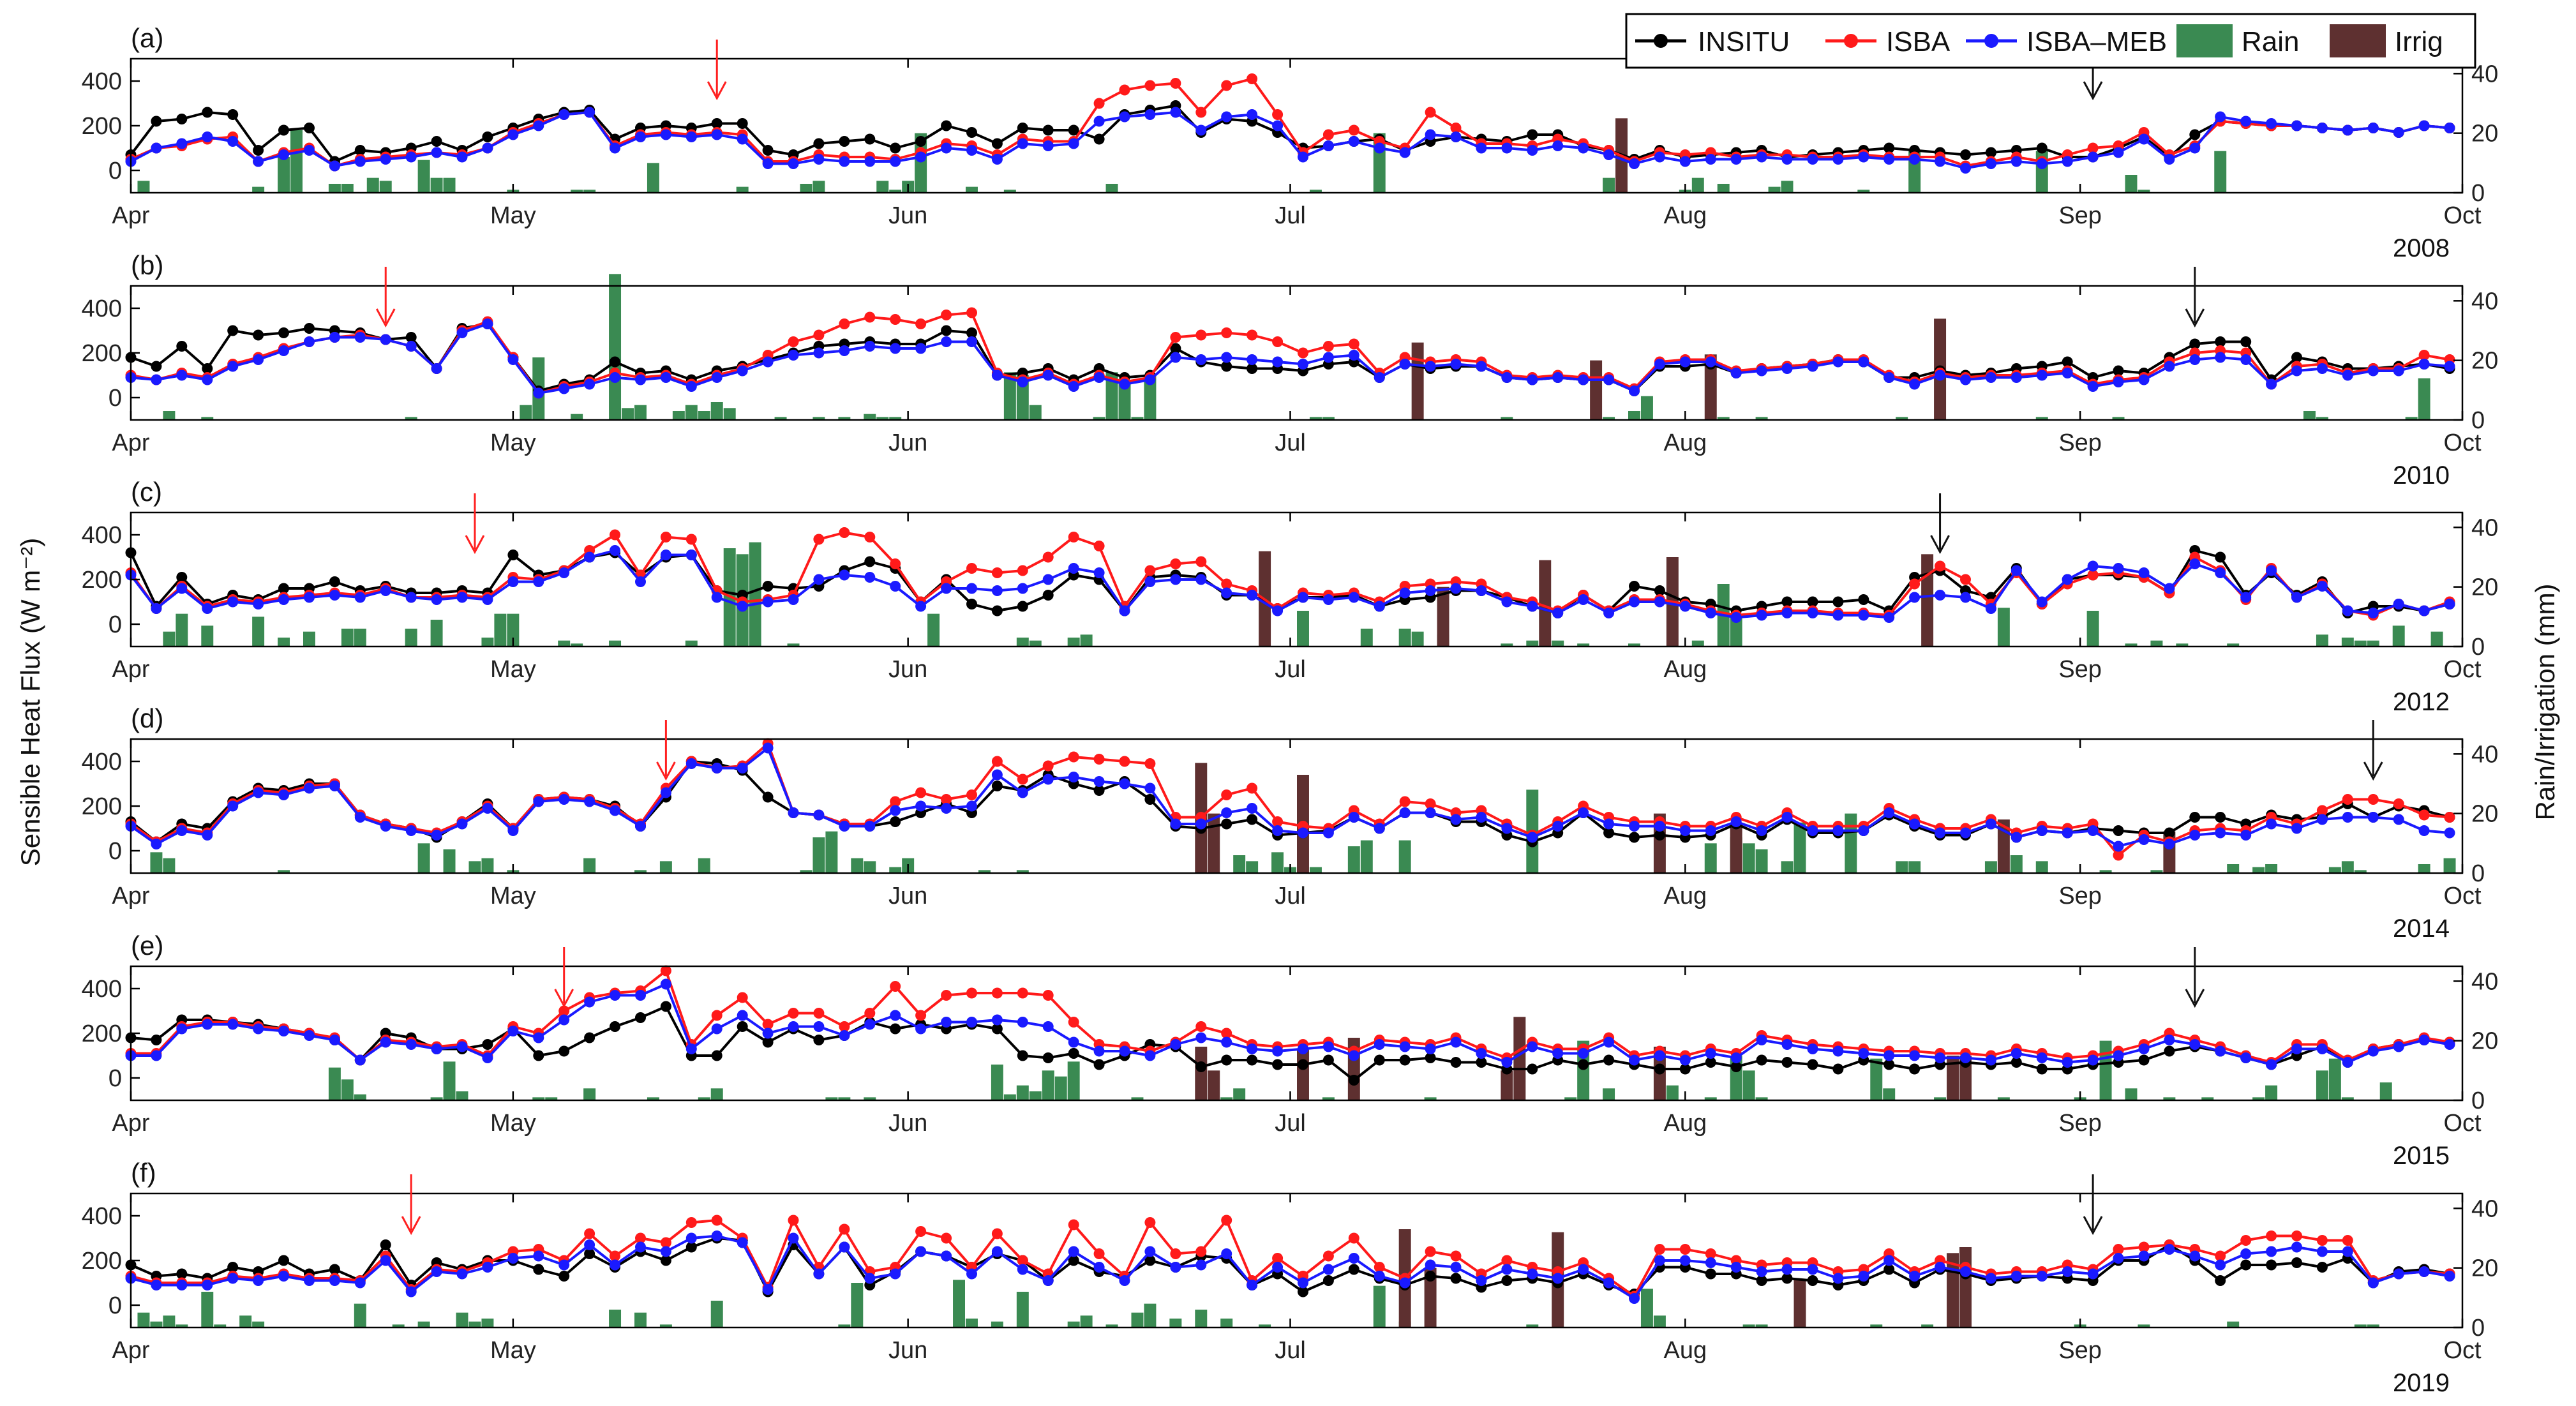 Image resolution: width=2576 pixels, height=1406 pixels. I want to click on x-tick-label: Apr, so click(130, 215).